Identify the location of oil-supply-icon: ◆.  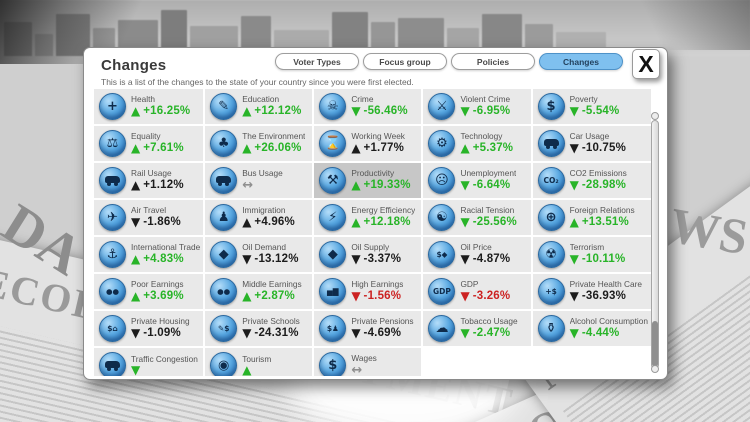
(333, 254).